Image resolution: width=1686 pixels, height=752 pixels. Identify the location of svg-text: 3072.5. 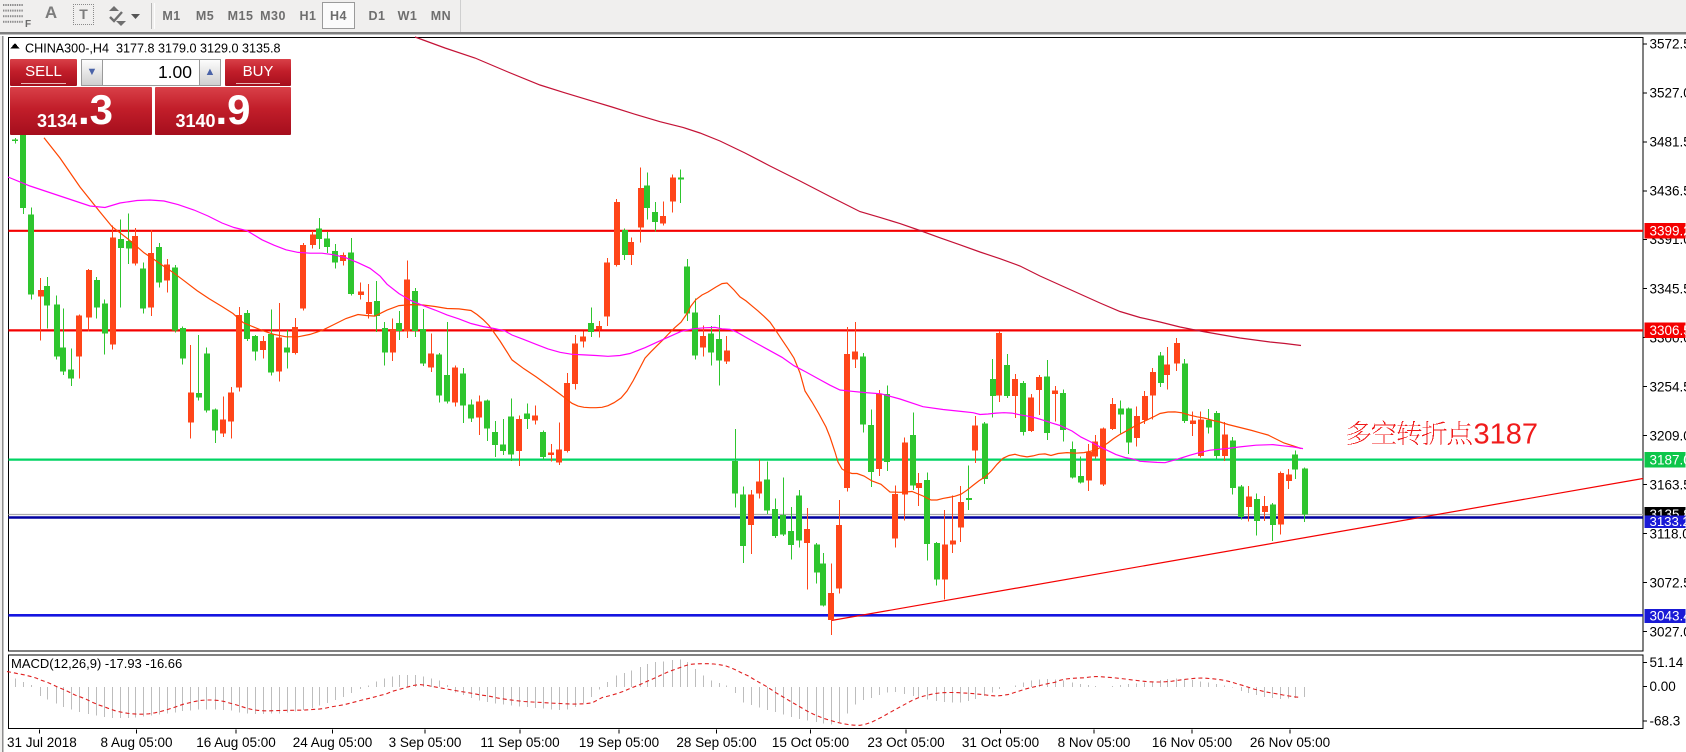
(1668, 582).